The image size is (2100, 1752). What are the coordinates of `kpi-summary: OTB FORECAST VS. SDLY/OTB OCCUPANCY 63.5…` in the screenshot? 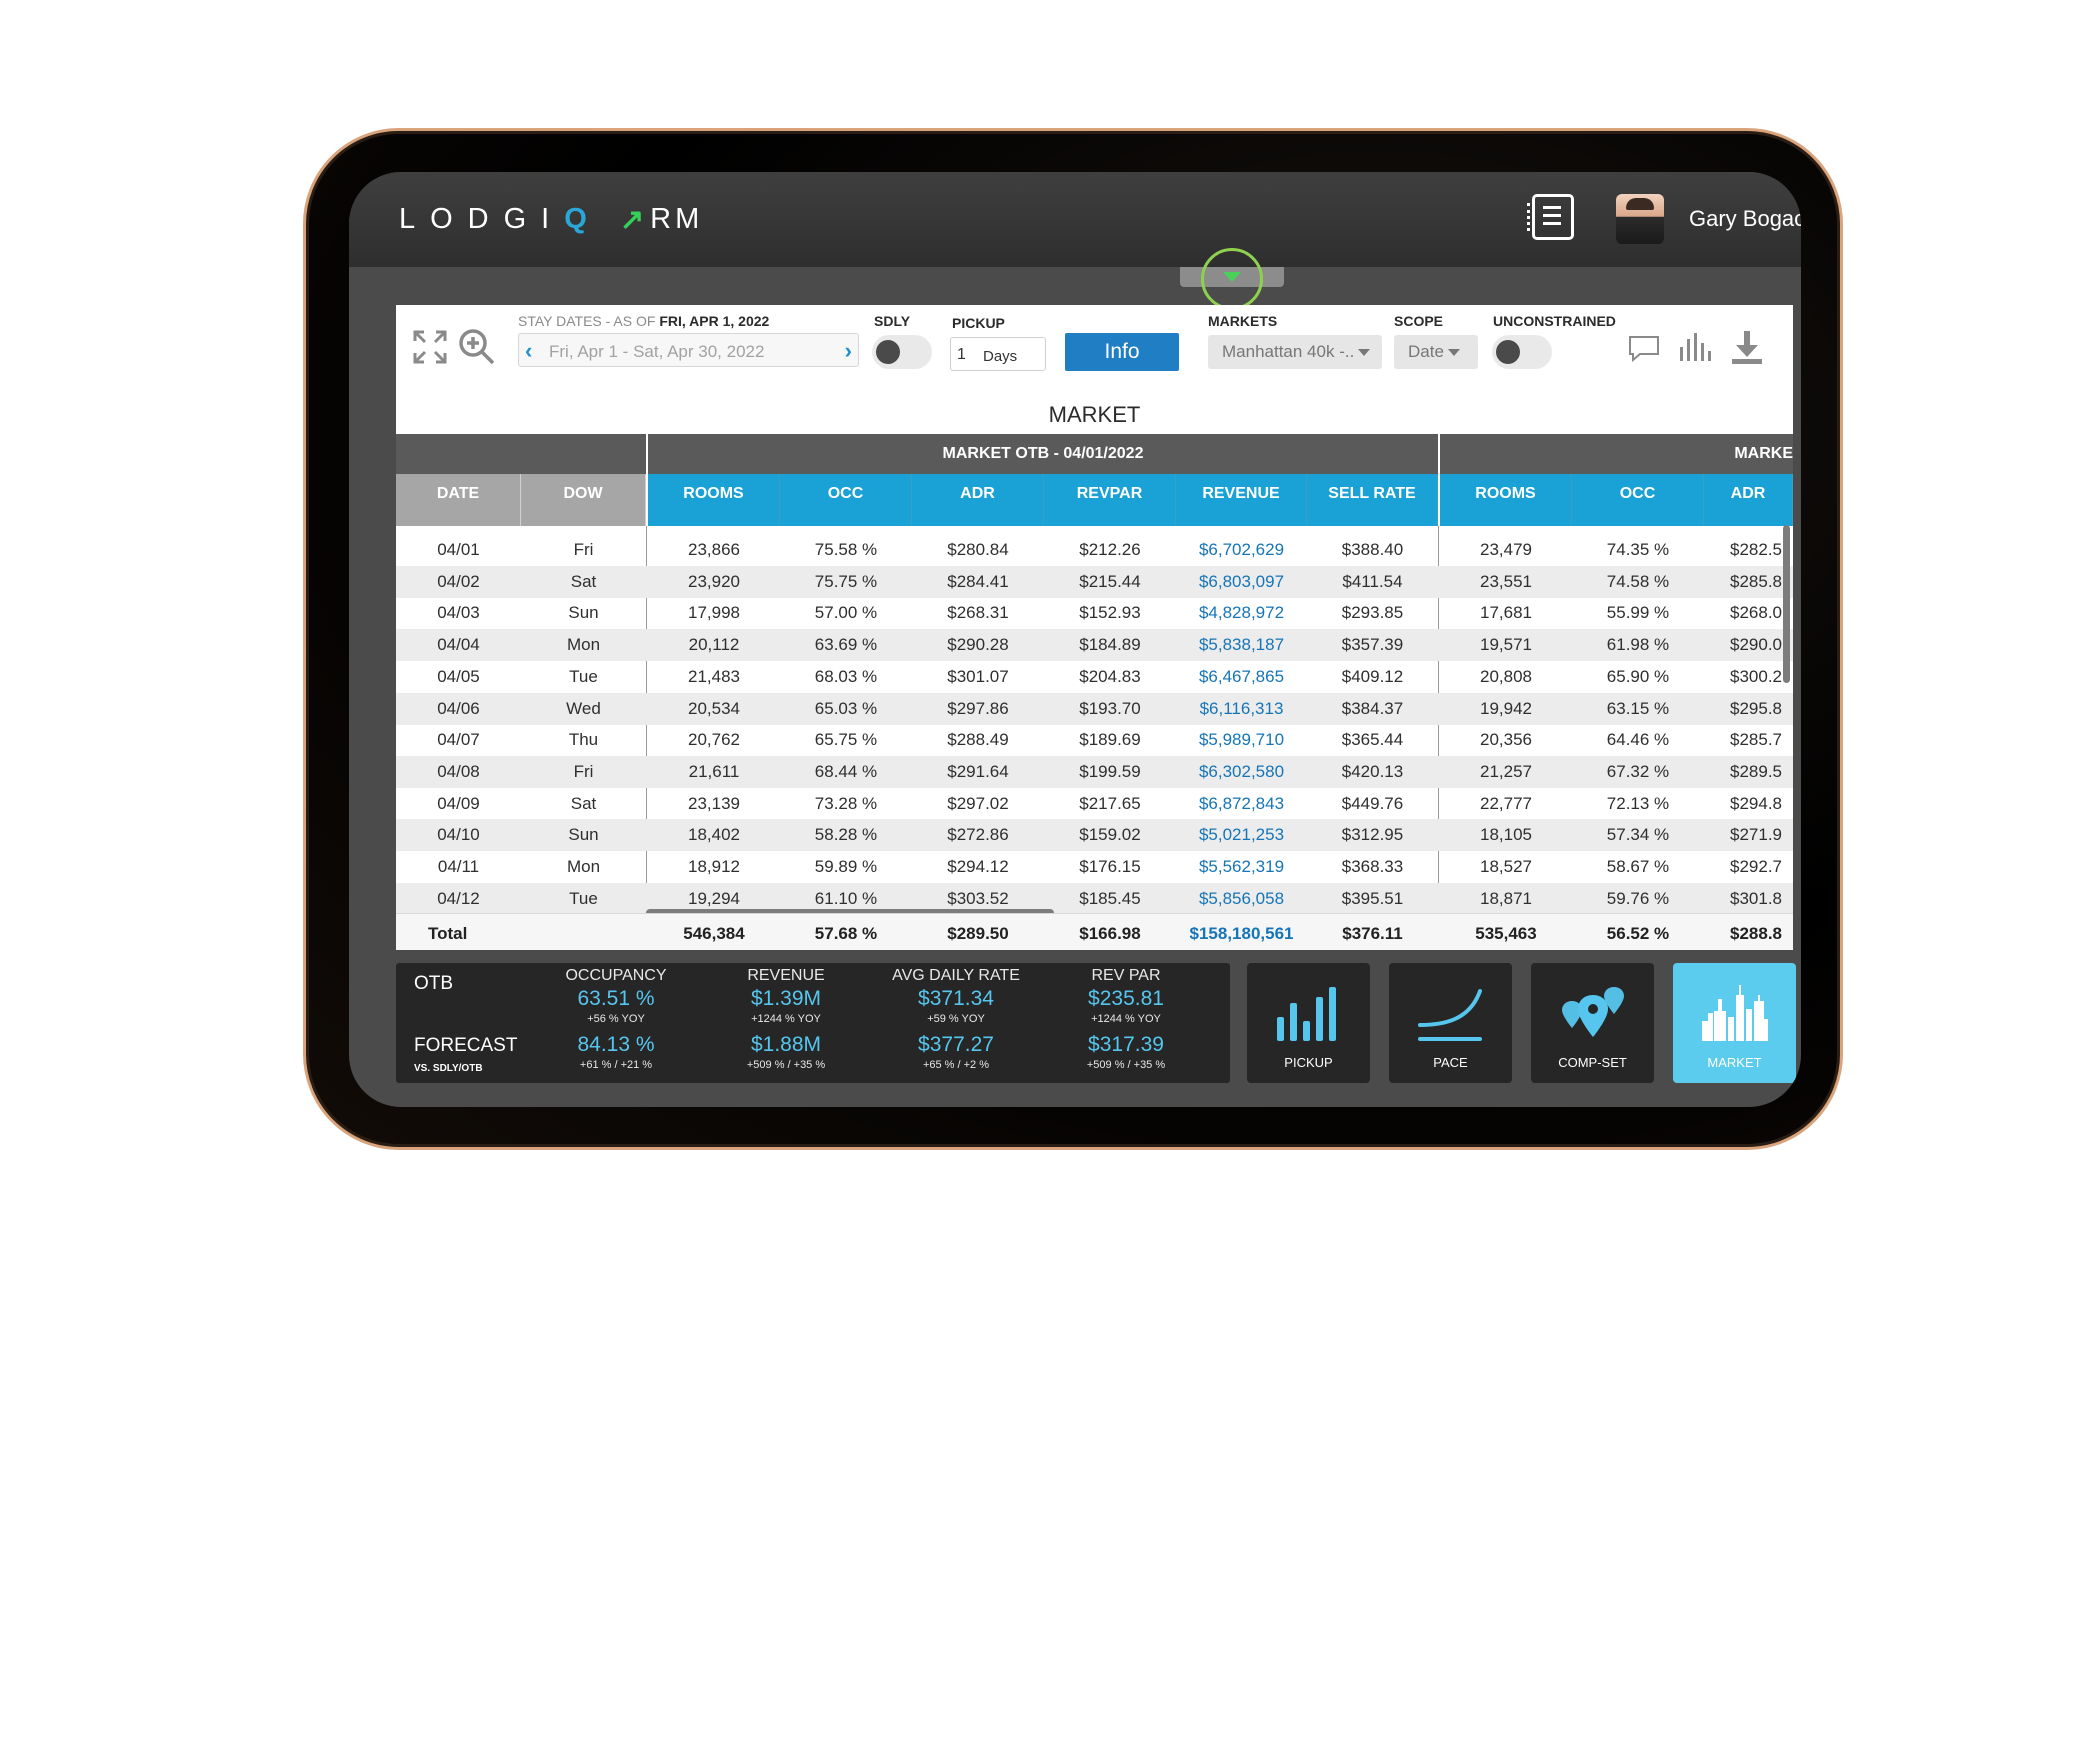 It's located at (813, 1023).